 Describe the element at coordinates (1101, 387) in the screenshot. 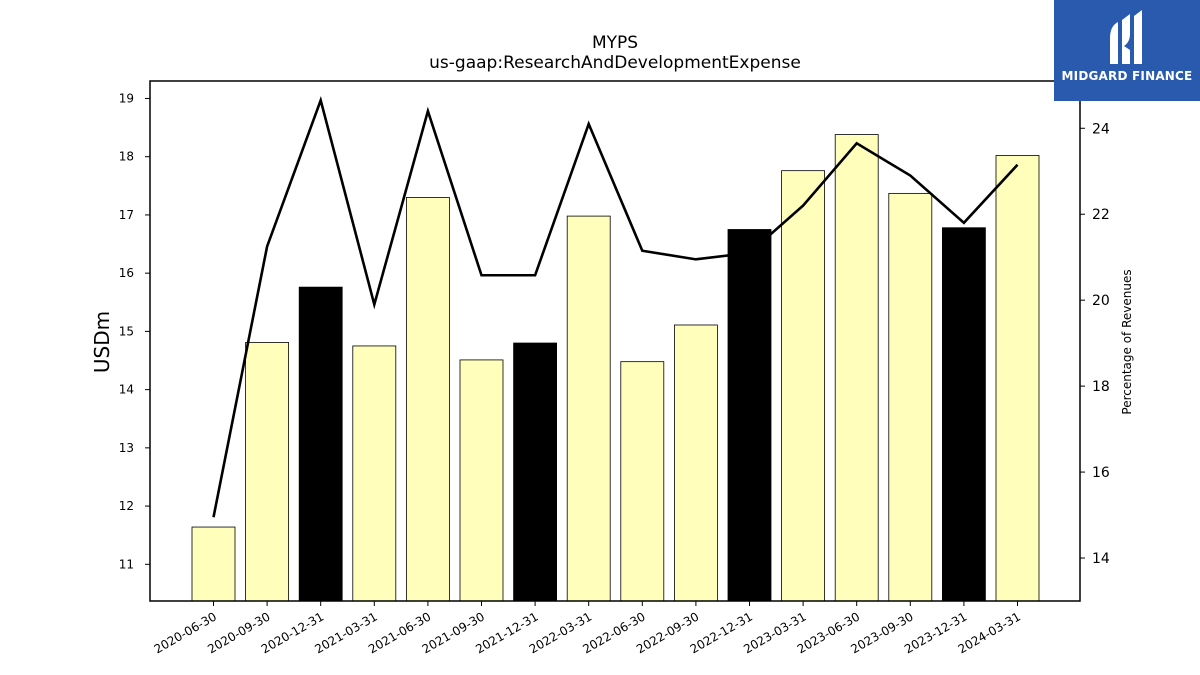

I see `y2-tick-label: 18` at that location.